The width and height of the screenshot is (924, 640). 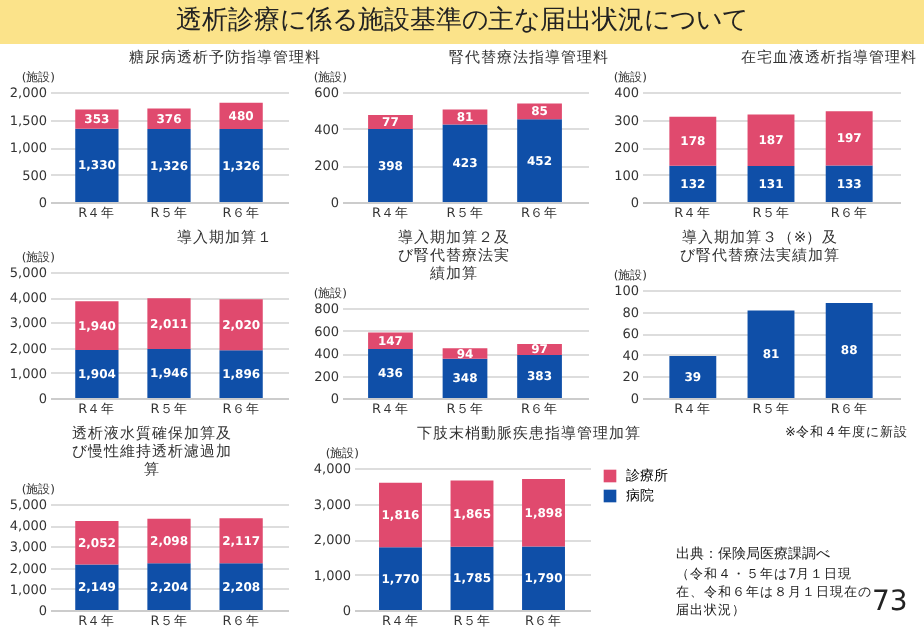 What do you see at coordinates (891, 602) in the screenshot?
I see `text: 73` at bounding box center [891, 602].